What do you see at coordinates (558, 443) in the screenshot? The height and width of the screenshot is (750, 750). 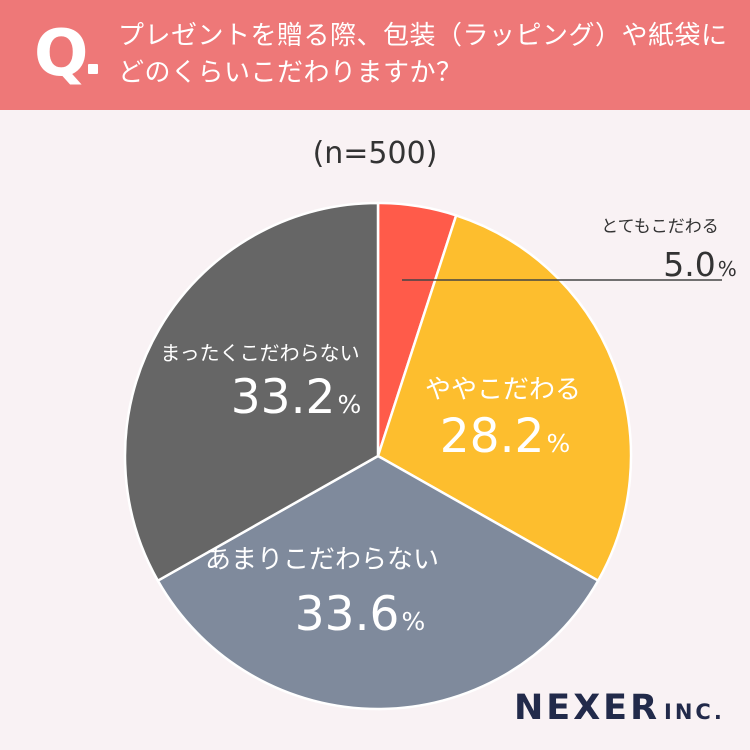 I see `slice-percent-sign-somewhat: %` at bounding box center [558, 443].